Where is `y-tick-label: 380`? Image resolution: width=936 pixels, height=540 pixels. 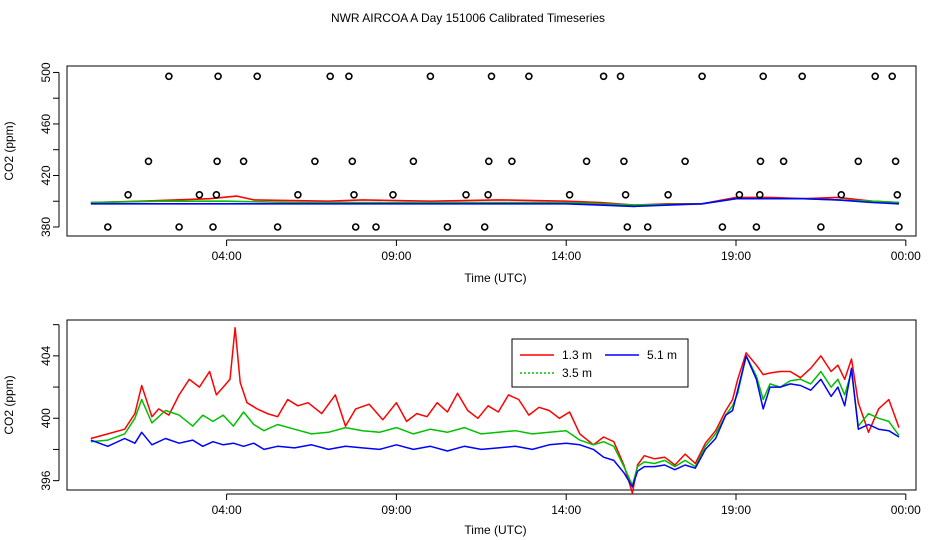 y-tick-label: 380 is located at coordinates (46, 227).